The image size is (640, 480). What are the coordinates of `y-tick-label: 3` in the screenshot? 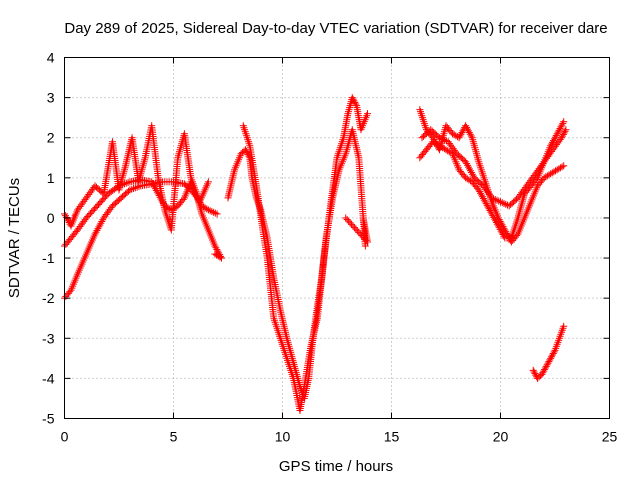 It's located at (51, 98).